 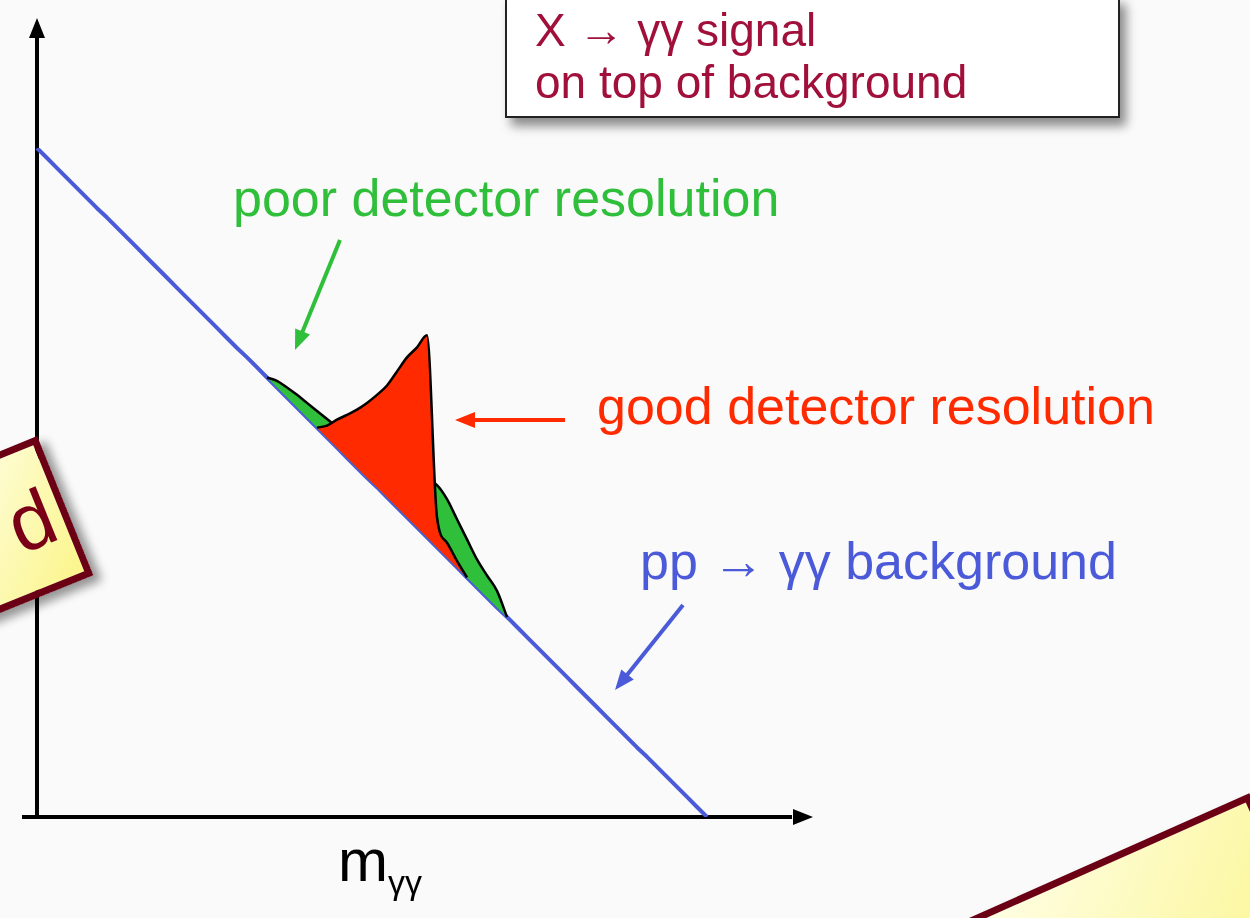 What do you see at coordinates (676, 30) in the screenshot?
I see `text: X → γγ signal` at bounding box center [676, 30].